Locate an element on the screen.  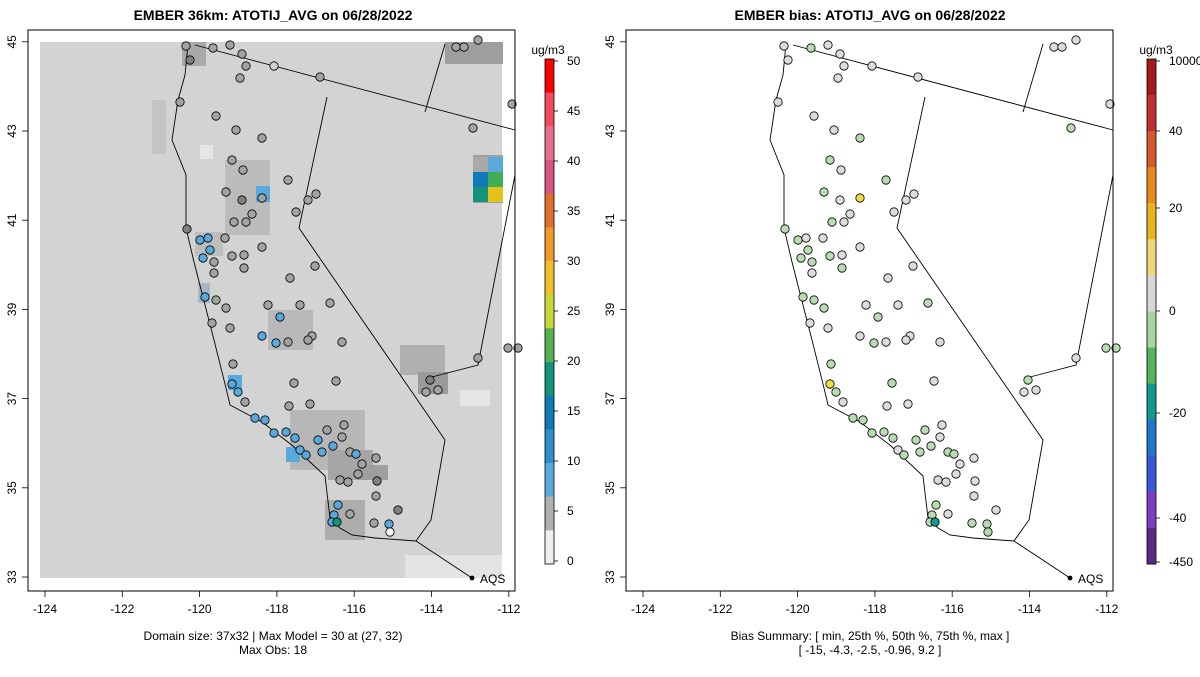
right-bias-summary-values: [ -15, -4.3, -2.5, -0.96, 9.2 ] is located at coordinates (870, 650).